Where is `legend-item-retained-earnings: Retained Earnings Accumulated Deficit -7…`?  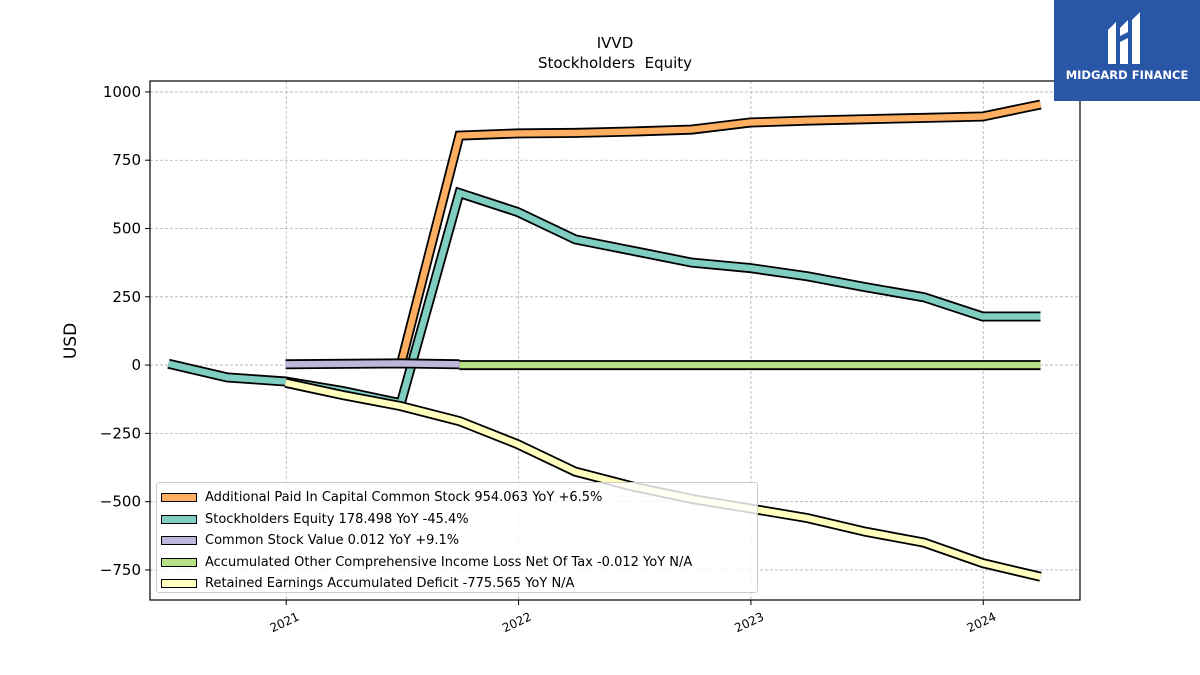
legend-item-retained-earnings: Retained Earnings Accumulated Deficit -7… is located at coordinates (459, 584).